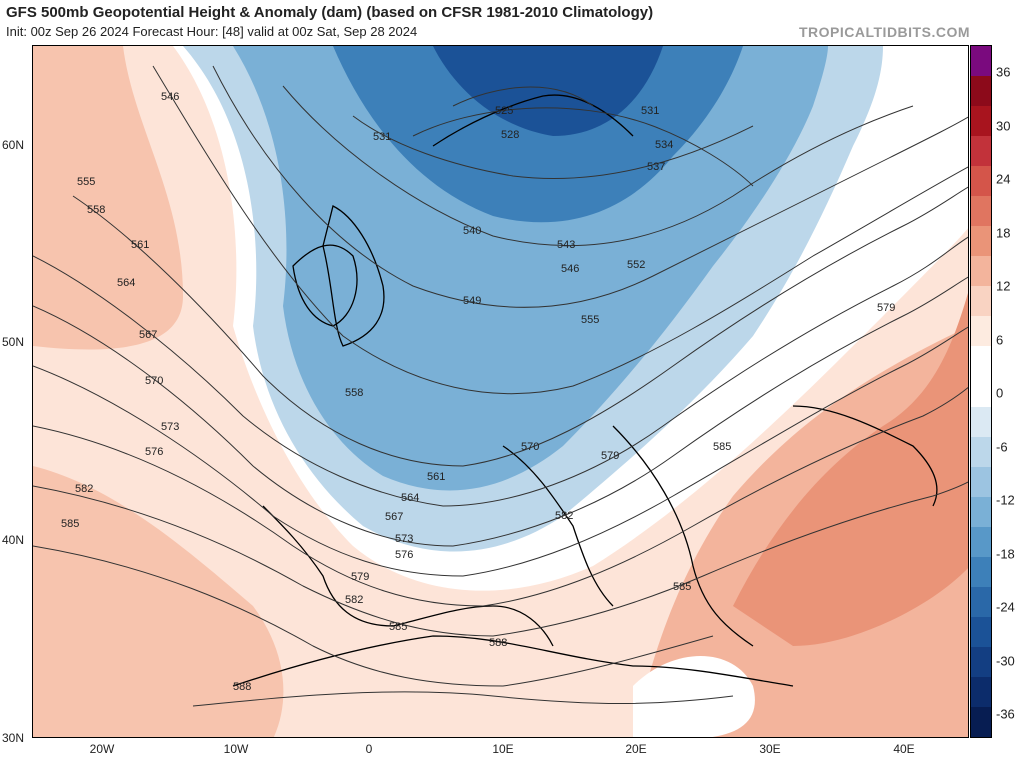 This screenshot has width=1024, height=757. I want to click on colorbar-tick-label: 0, so click(1000, 393).